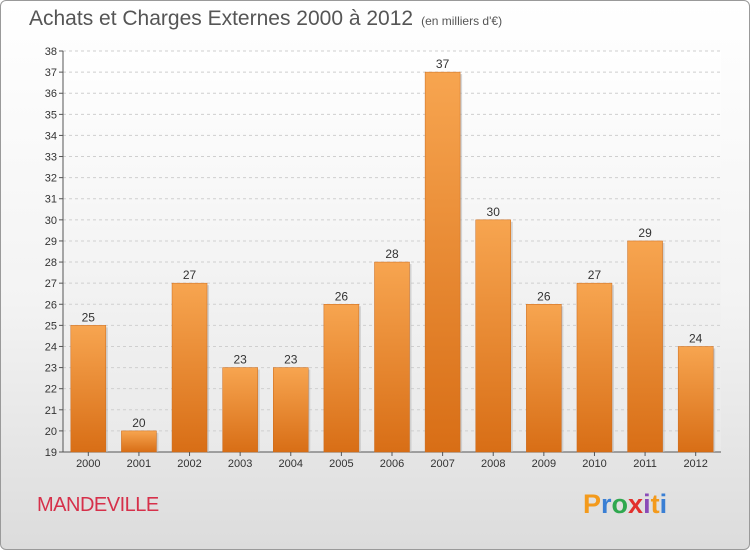 Image resolution: width=750 pixels, height=550 pixels. Describe the element at coordinates (221, 18) in the screenshot. I see `title-text: Achats et Charges Externes 2000 à 2012` at that location.